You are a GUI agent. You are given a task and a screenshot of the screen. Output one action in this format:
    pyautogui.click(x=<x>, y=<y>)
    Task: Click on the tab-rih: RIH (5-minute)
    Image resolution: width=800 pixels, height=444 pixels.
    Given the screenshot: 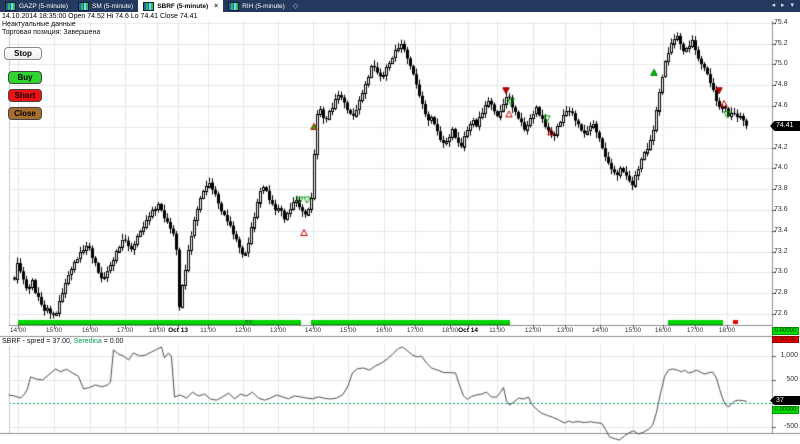 What is the action you would take?
    pyautogui.click(x=256, y=6)
    